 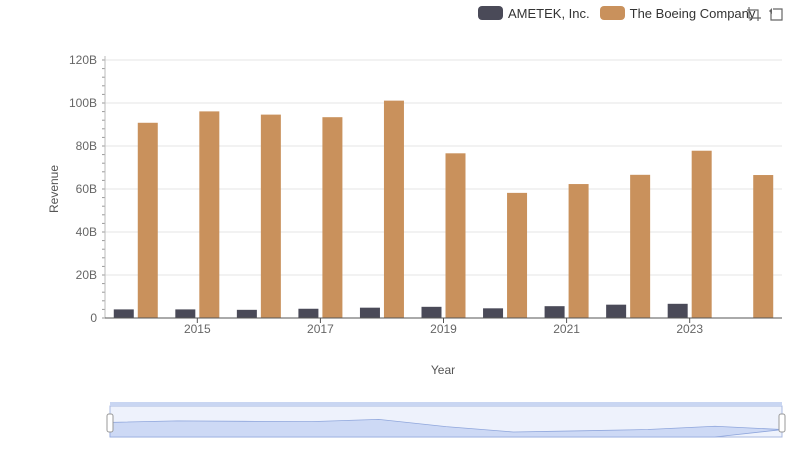 I want to click on y-tick-label: 60B, so click(x=86, y=189).